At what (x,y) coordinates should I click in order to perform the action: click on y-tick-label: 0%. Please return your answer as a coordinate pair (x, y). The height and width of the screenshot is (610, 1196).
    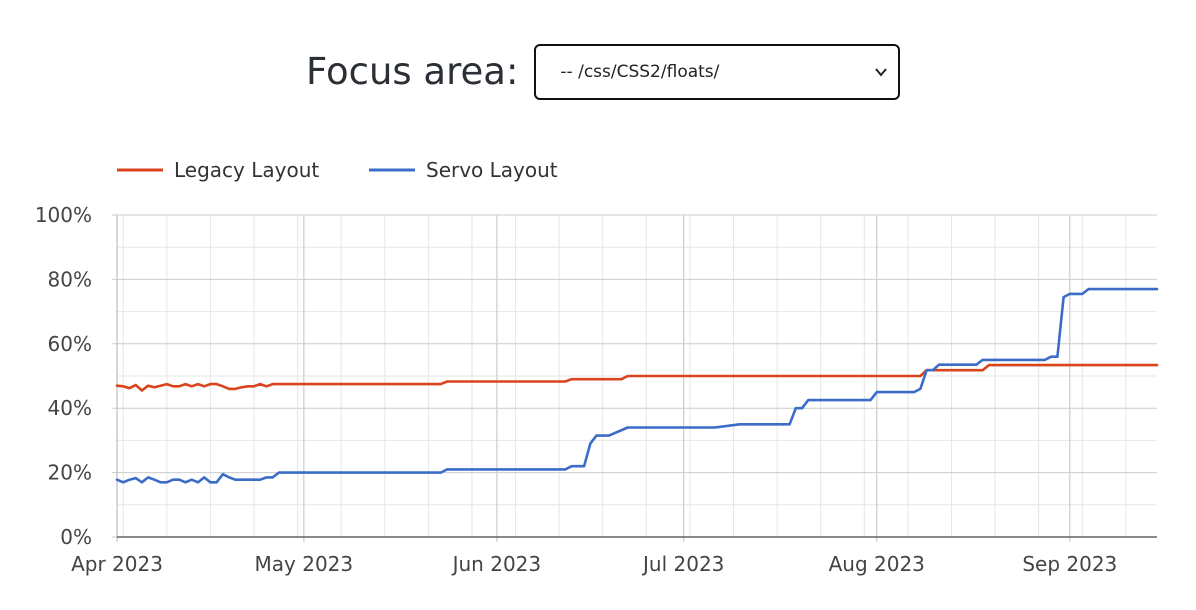
    Looking at the image, I should click on (76, 537).